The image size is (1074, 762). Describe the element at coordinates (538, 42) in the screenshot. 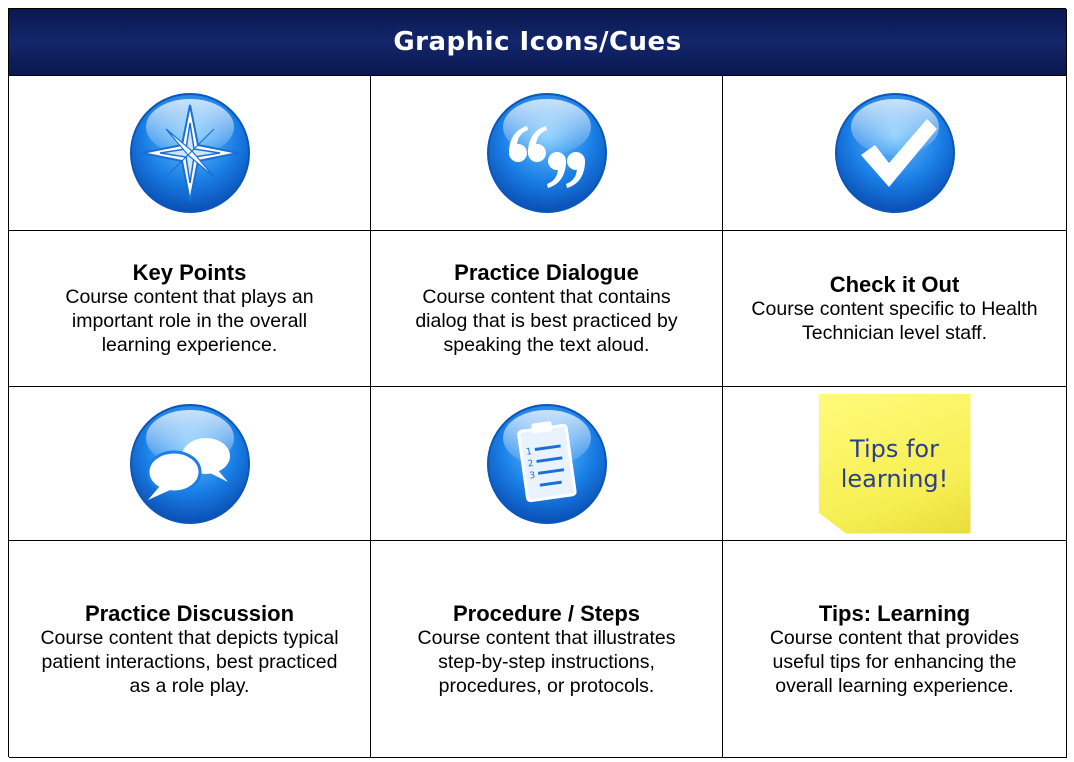

I see `table-header: Graphic Icons/Cues` at that location.